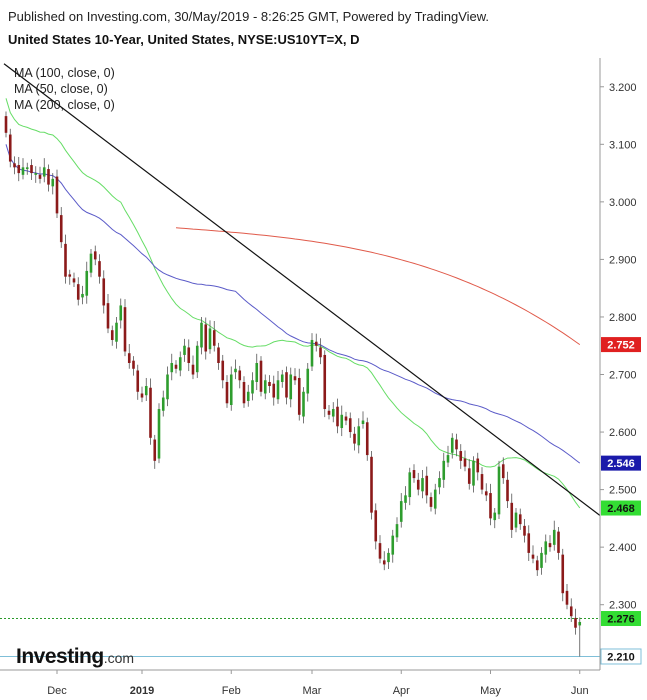 This screenshot has height=700, width=647. What do you see at coordinates (623, 376) in the screenshot?
I see `y-tick-label: 2.700` at bounding box center [623, 376].